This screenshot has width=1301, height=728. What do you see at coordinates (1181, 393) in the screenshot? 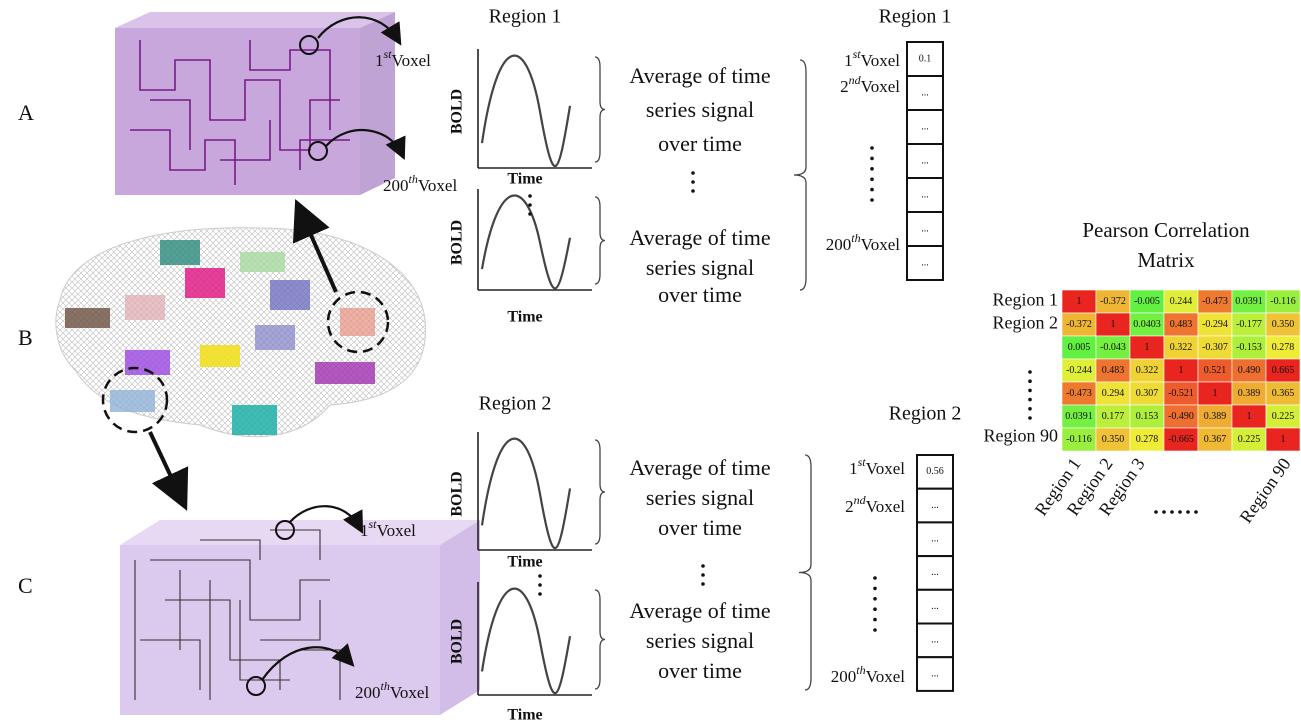
I see `matrix-cell-text: -0.521` at bounding box center [1181, 393].